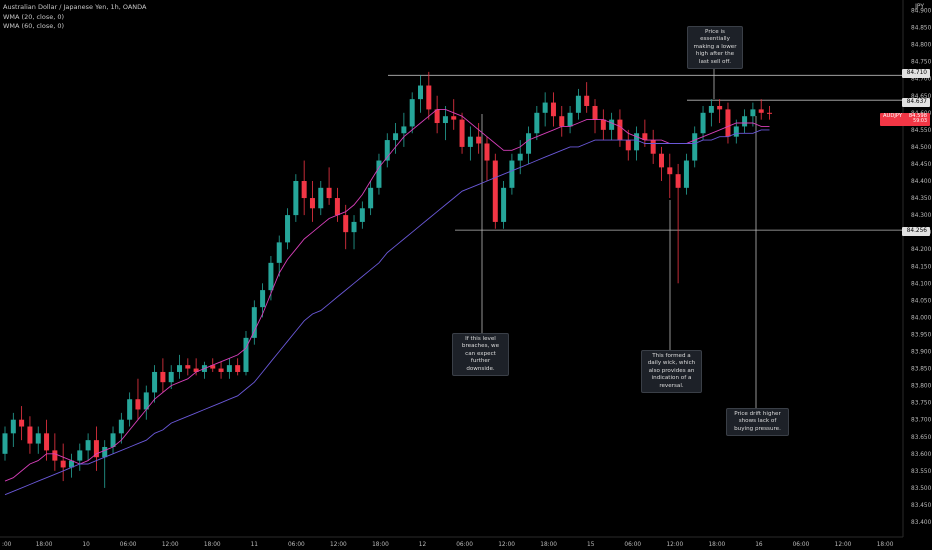 This screenshot has width=932, height=550. I want to click on time-tick-label: 12, so click(423, 545).